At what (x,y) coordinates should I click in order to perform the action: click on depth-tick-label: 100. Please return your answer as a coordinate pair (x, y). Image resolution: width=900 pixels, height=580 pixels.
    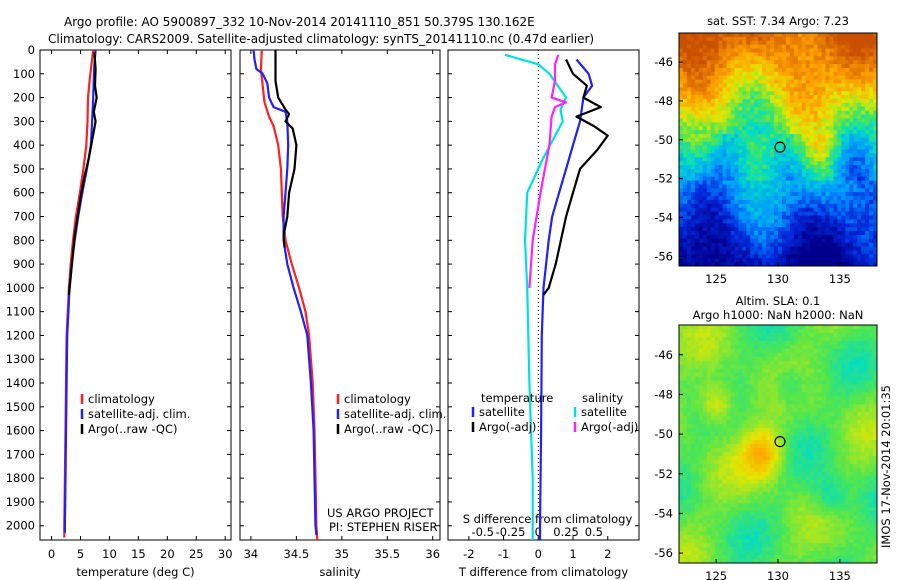
    Looking at the image, I should click on (24, 74).